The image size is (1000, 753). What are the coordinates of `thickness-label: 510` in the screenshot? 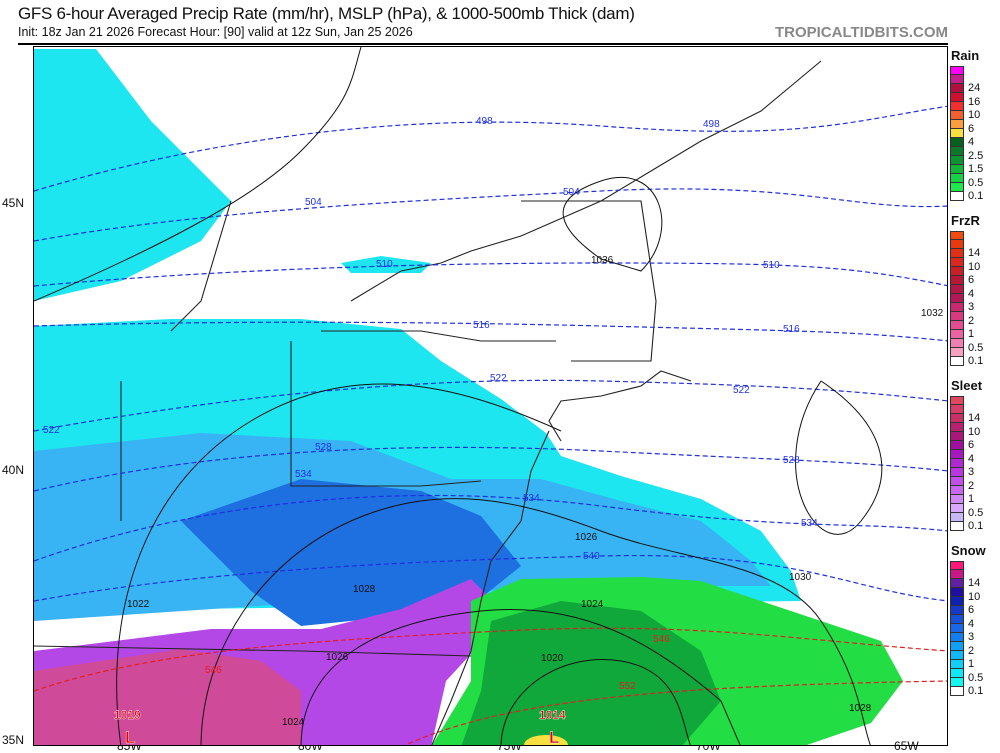 It's located at (771, 265).